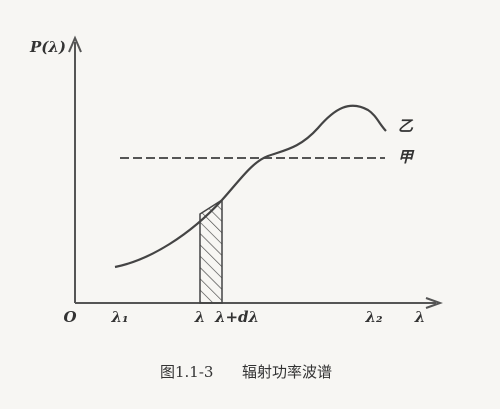 This screenshot has width=500, height=409. What do you see at coordinates (287, 372) in the screenshot?
I see `caption-title: 辐射功率波谱` at bounding box center [287, 372].